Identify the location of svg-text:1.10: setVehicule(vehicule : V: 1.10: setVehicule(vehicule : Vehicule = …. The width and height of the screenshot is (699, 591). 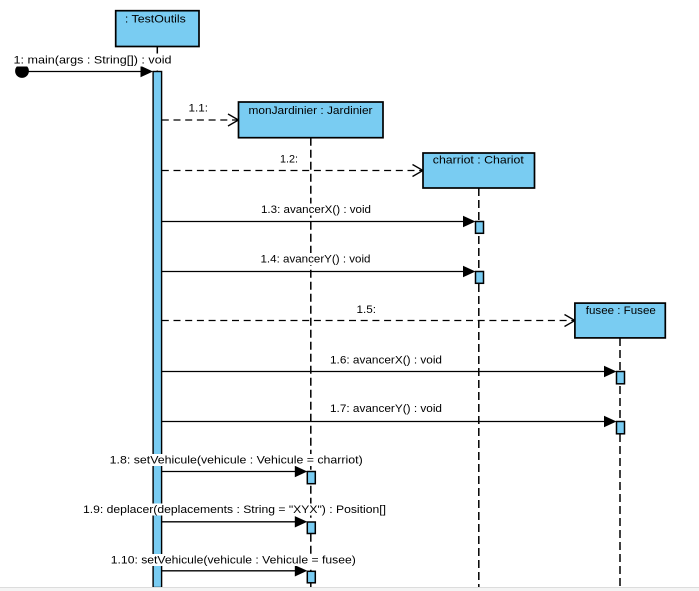
(233, 561).